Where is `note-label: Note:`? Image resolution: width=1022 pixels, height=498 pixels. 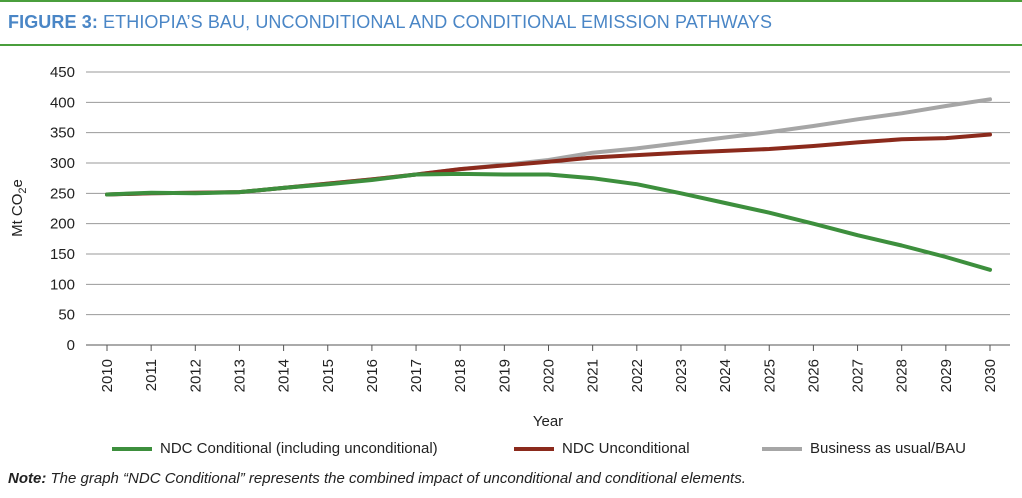 note-label: Note: is located at coordinates (27, 478).